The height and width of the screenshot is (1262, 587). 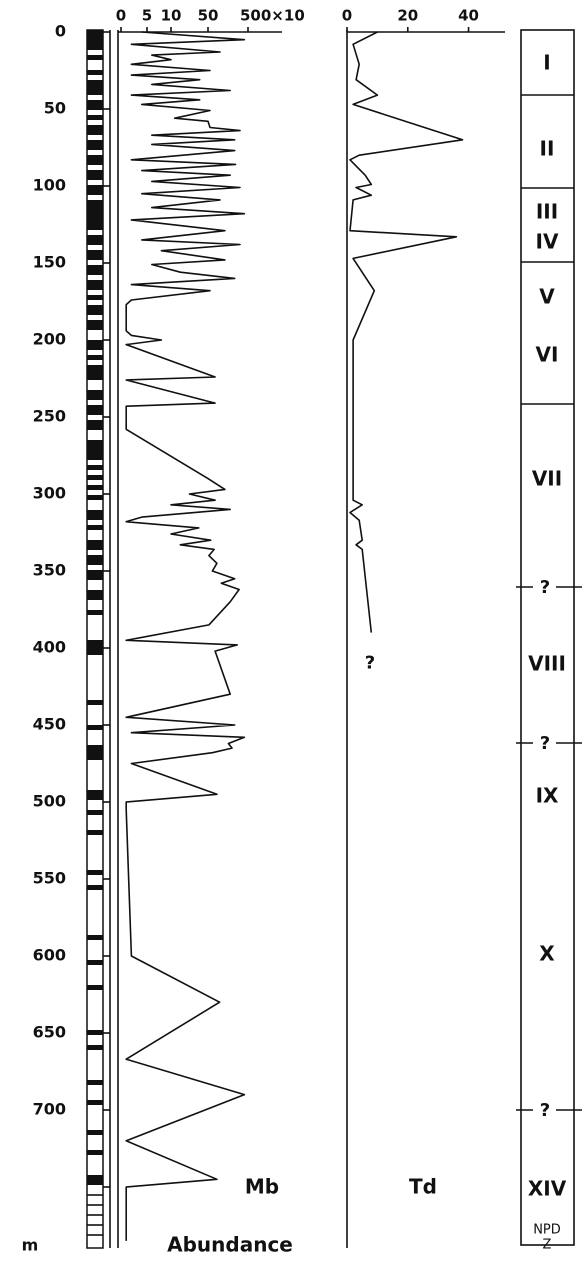 I want to click on depth-tick-label: 50, so click(x=55, y=108).